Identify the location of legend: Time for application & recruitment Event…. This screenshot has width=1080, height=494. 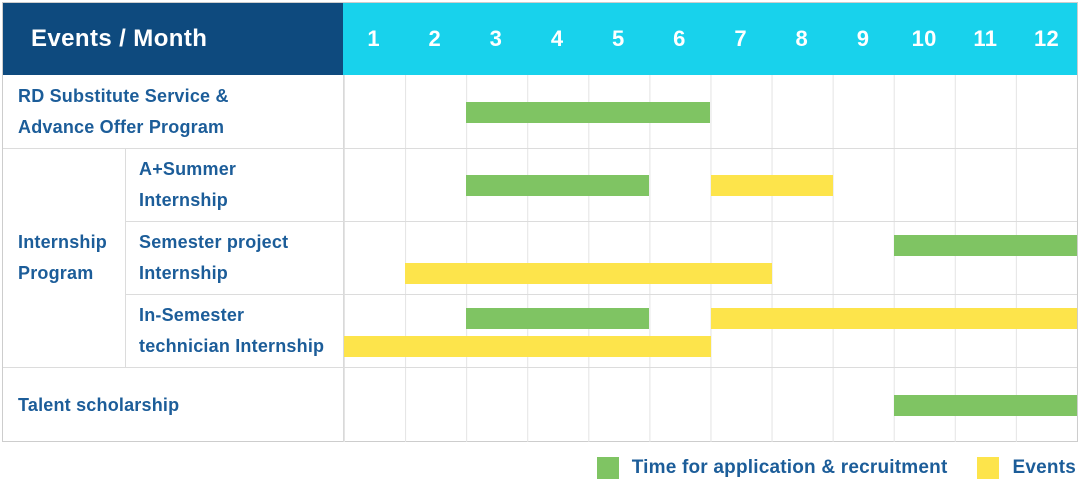
(539, 468).